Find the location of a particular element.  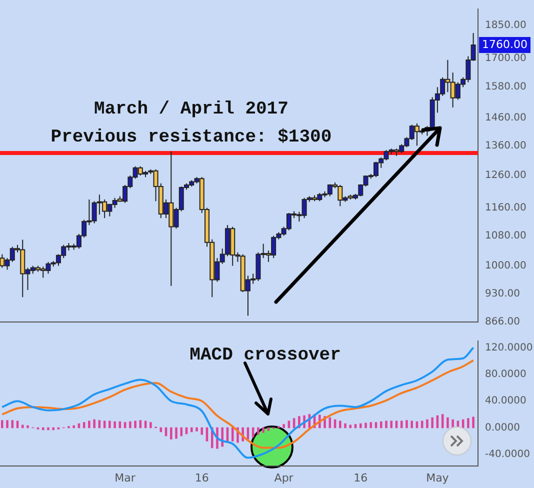

y-tick-label: 930.00 is located at coordinates (502, 294).